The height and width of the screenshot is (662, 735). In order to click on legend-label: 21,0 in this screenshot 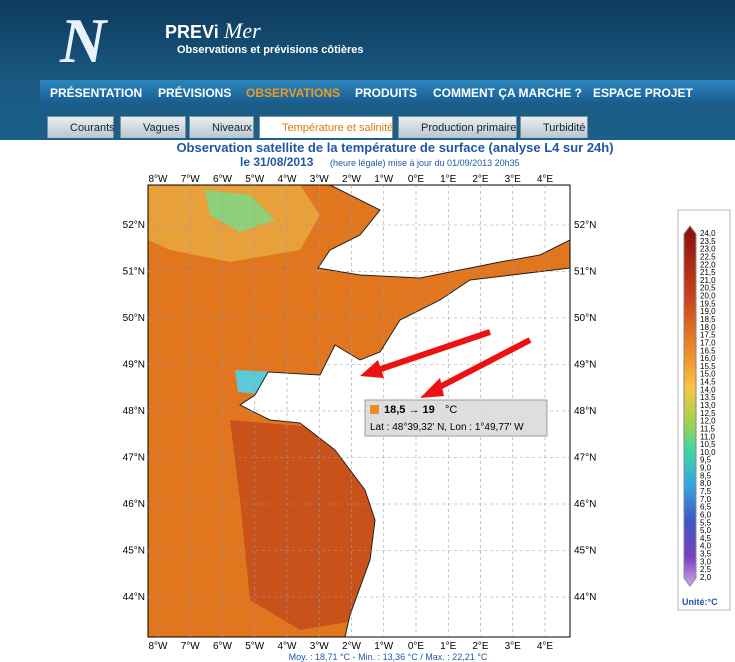, I will do `click(708, 280)`.